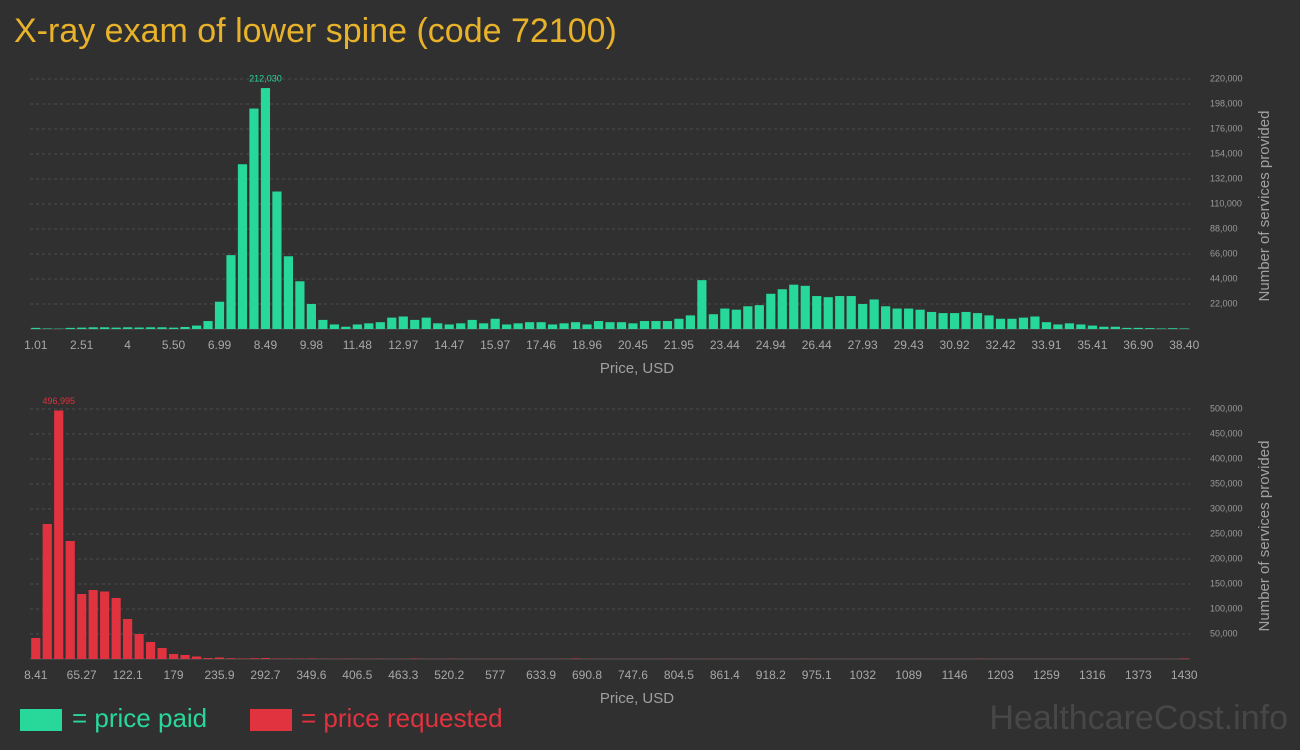 The width and height of the screenshot is (1300, 750). Describe the element at coordinates (36, 345) in the screenshot. I see `x-tick-label: 1.01` at that location.